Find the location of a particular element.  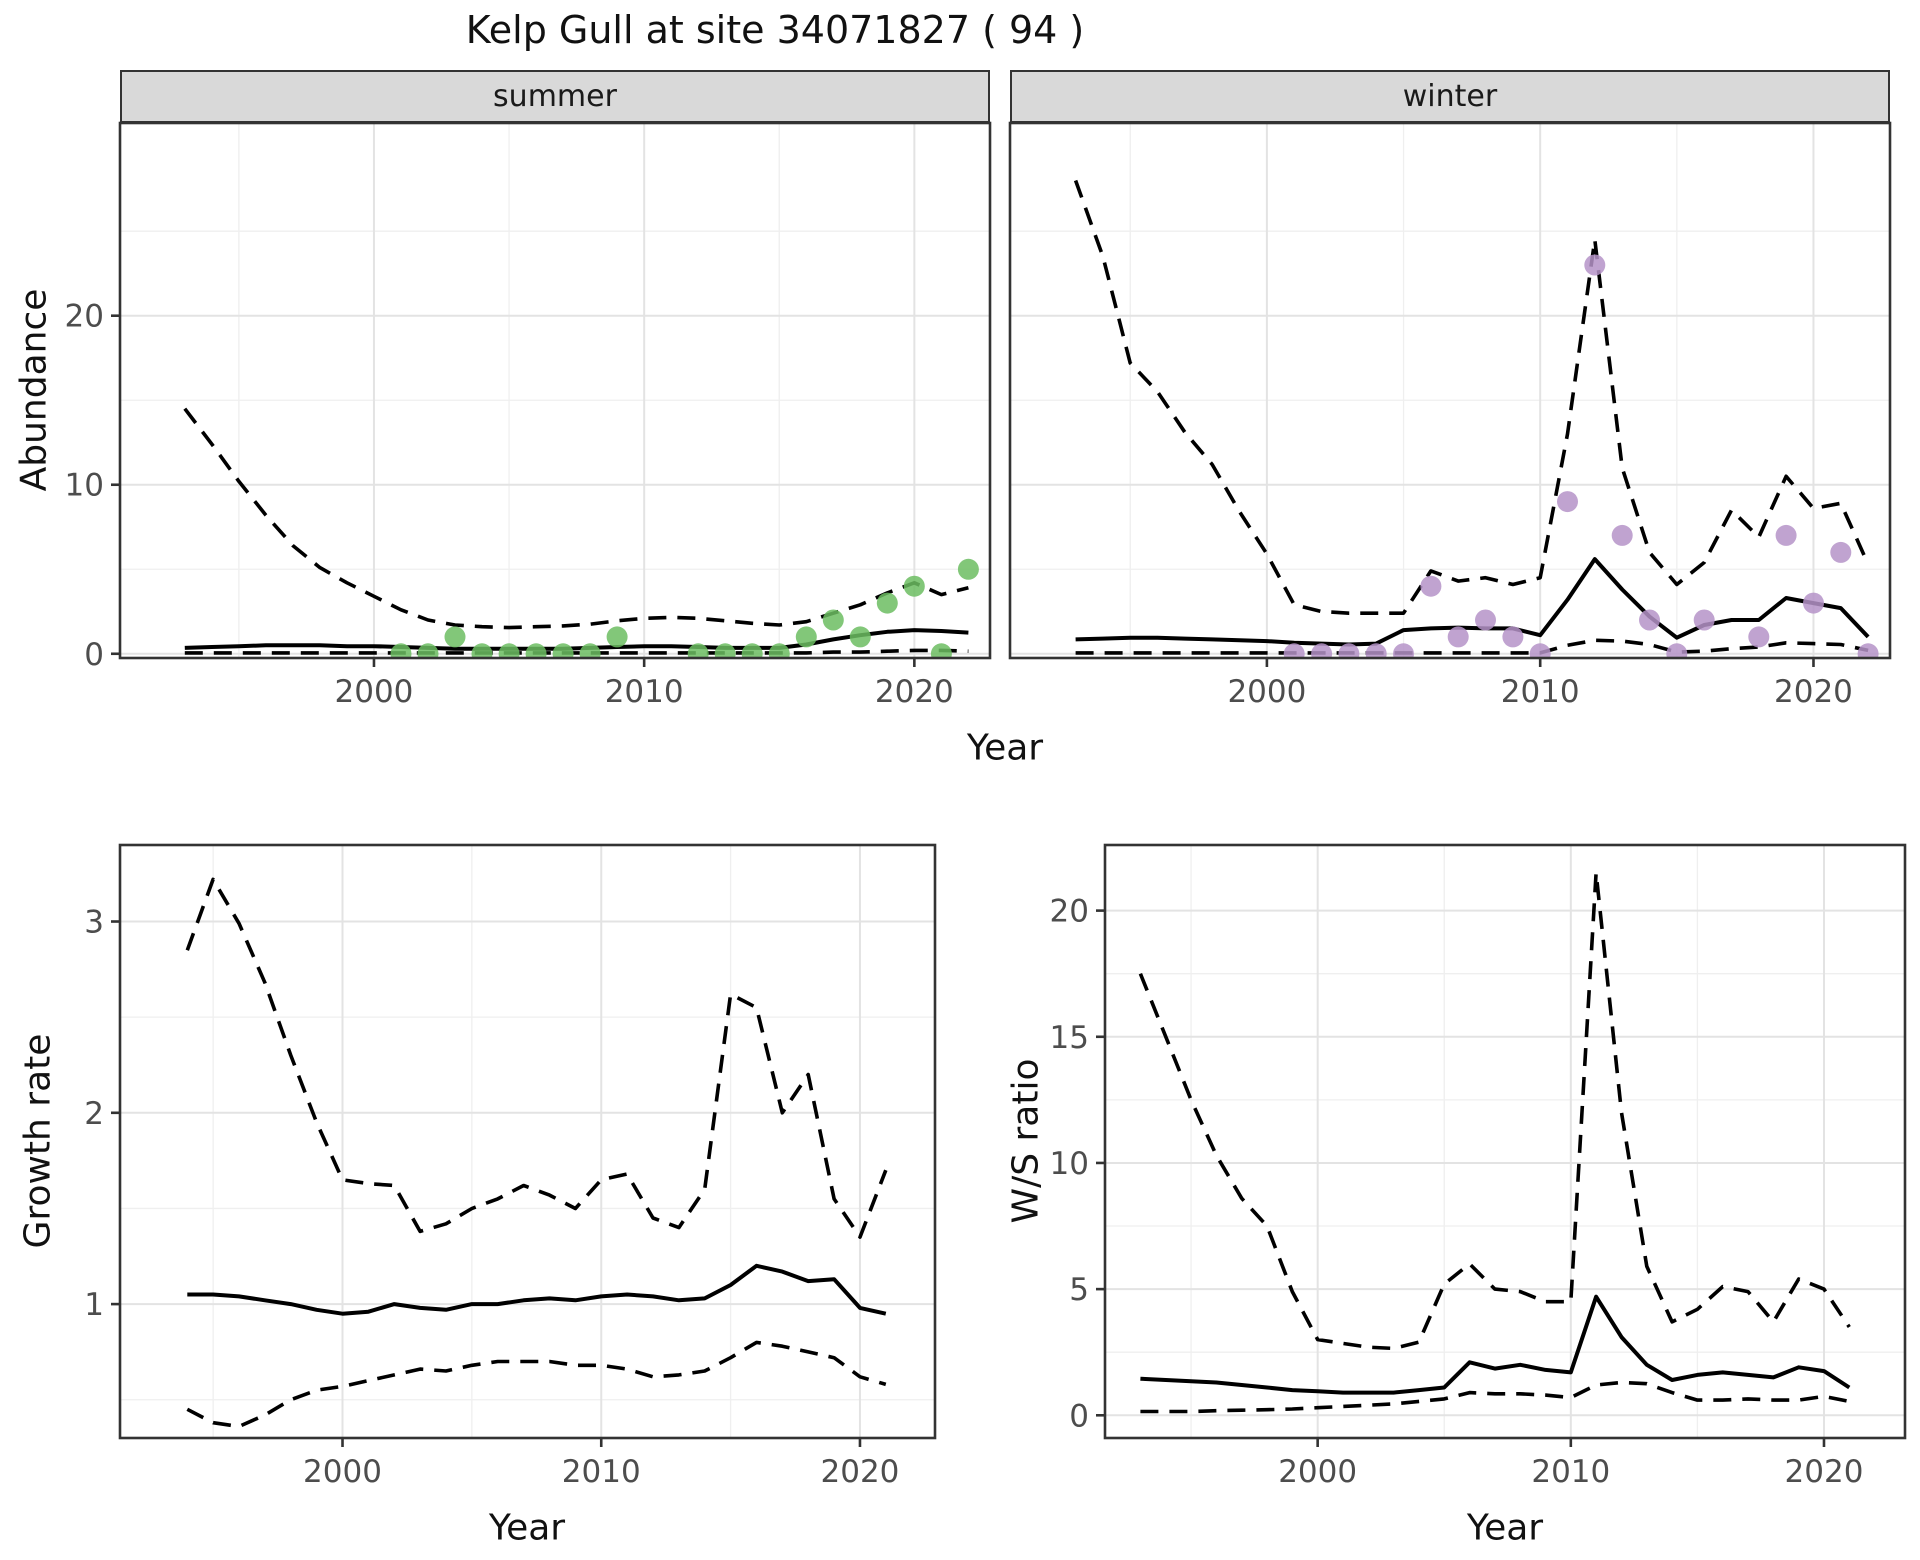

y-tick-label: 2 is located at coordinates (94, 1114).